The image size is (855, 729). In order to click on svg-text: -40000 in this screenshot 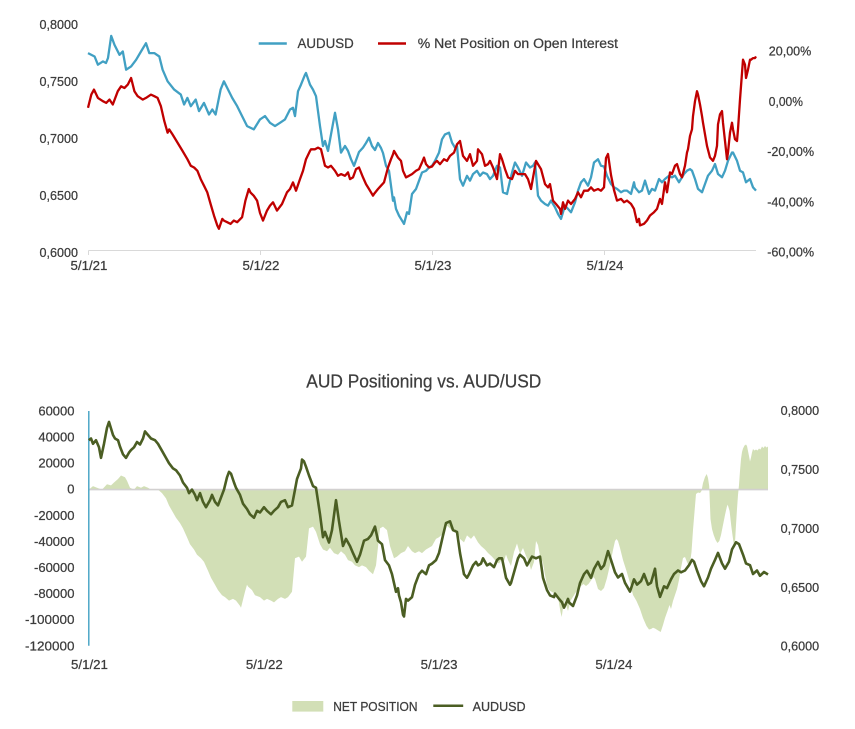, I will do `click(54, 541)`.